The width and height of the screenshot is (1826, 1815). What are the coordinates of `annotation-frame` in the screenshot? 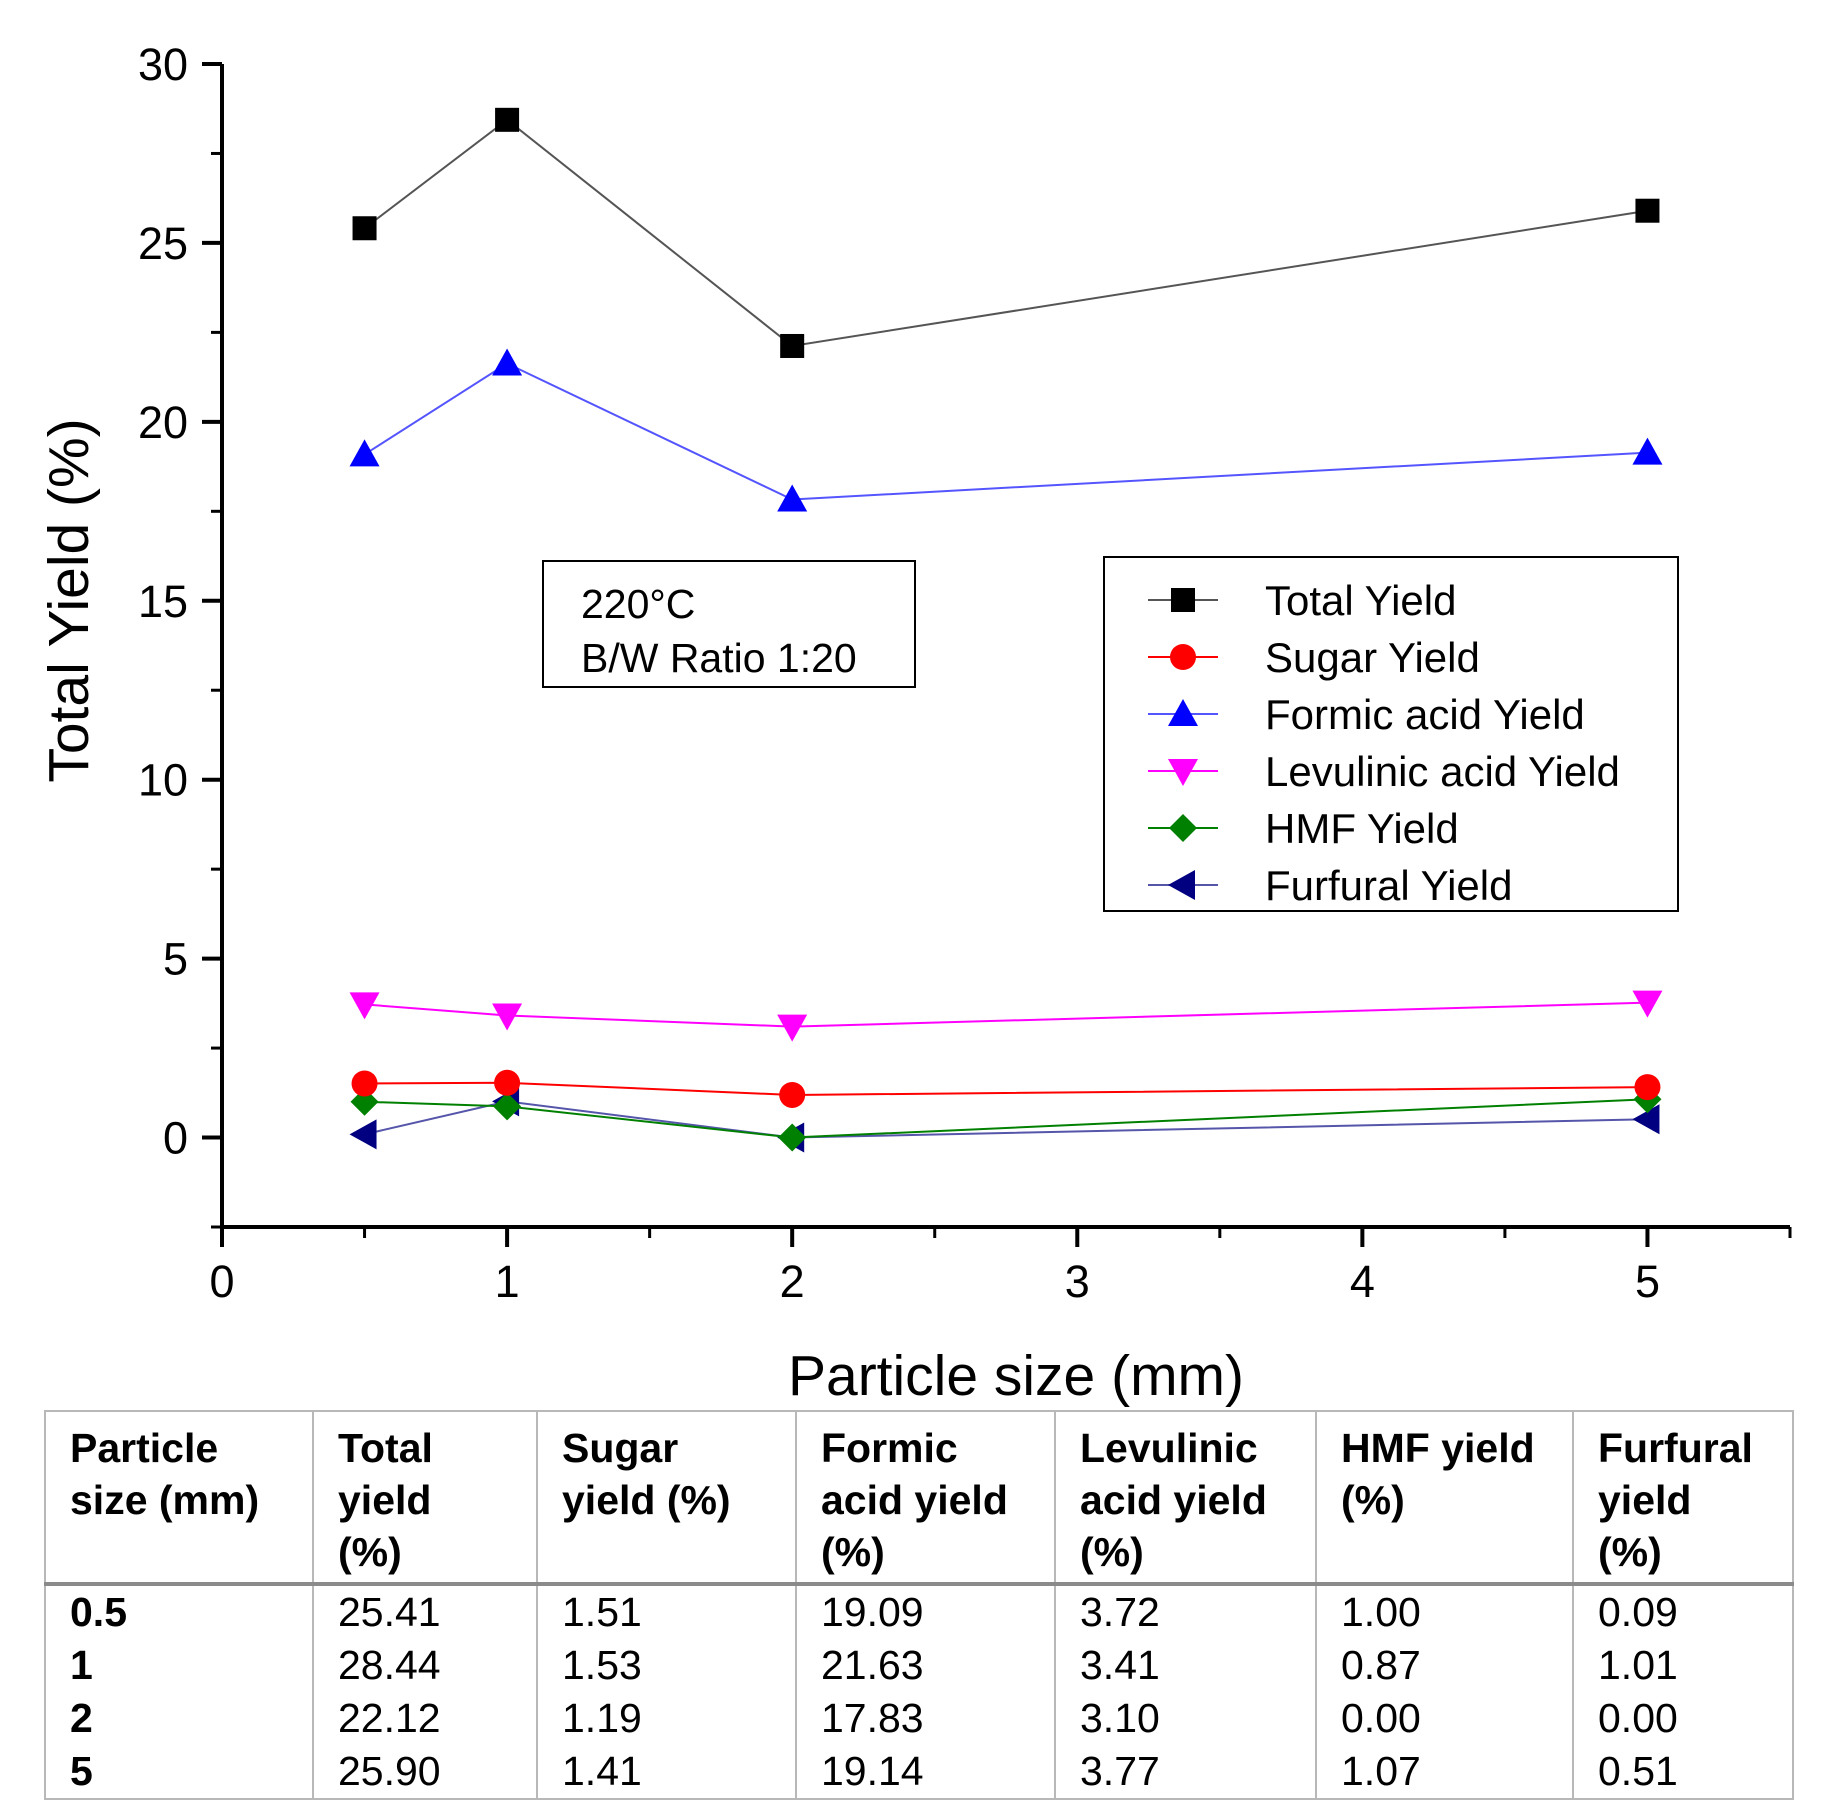 It's located at (729, 624).